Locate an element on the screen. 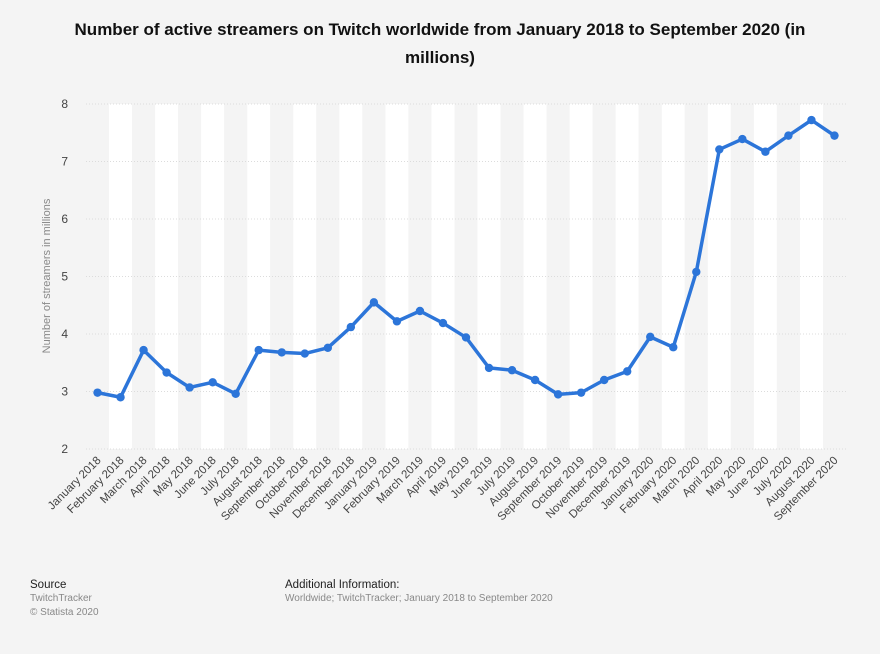 Image resolution: width=880 pixels, height=654 pixels. copyright: © Statista 2020 is located at coordinates (64, 612).